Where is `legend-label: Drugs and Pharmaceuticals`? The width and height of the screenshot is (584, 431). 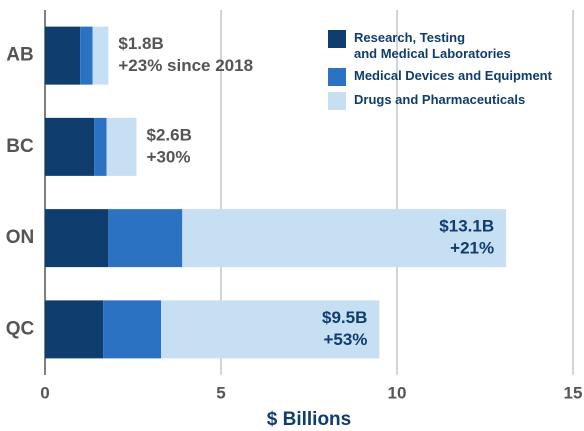
legend-label: Drugs and Pharmaceuticals is located at coordinates (440, 99).